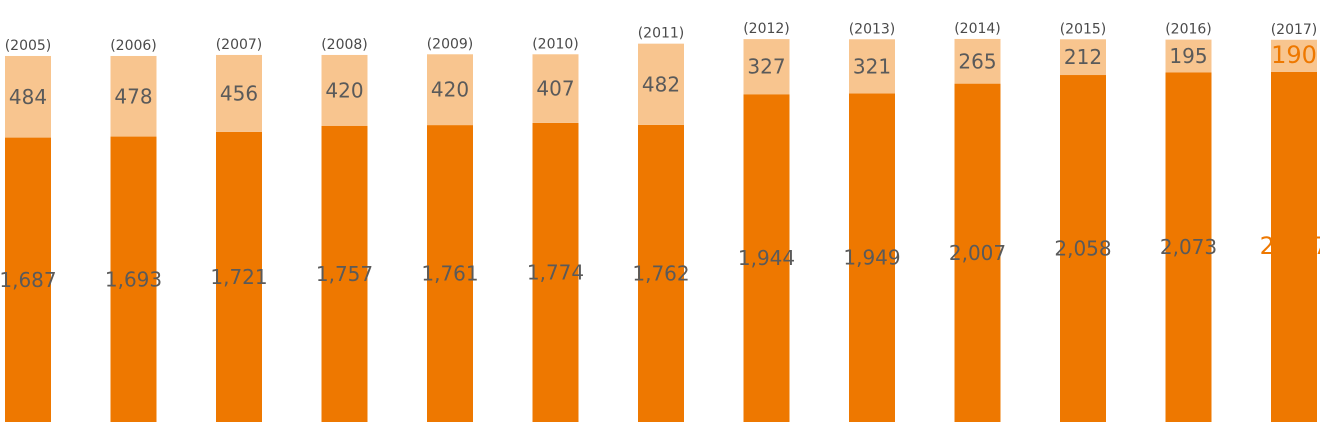 The image size is (1320, 422). Describe the element at coordinates (1188, 30) in the screenshot. I see `year-tick-label: (2016)` at that location.